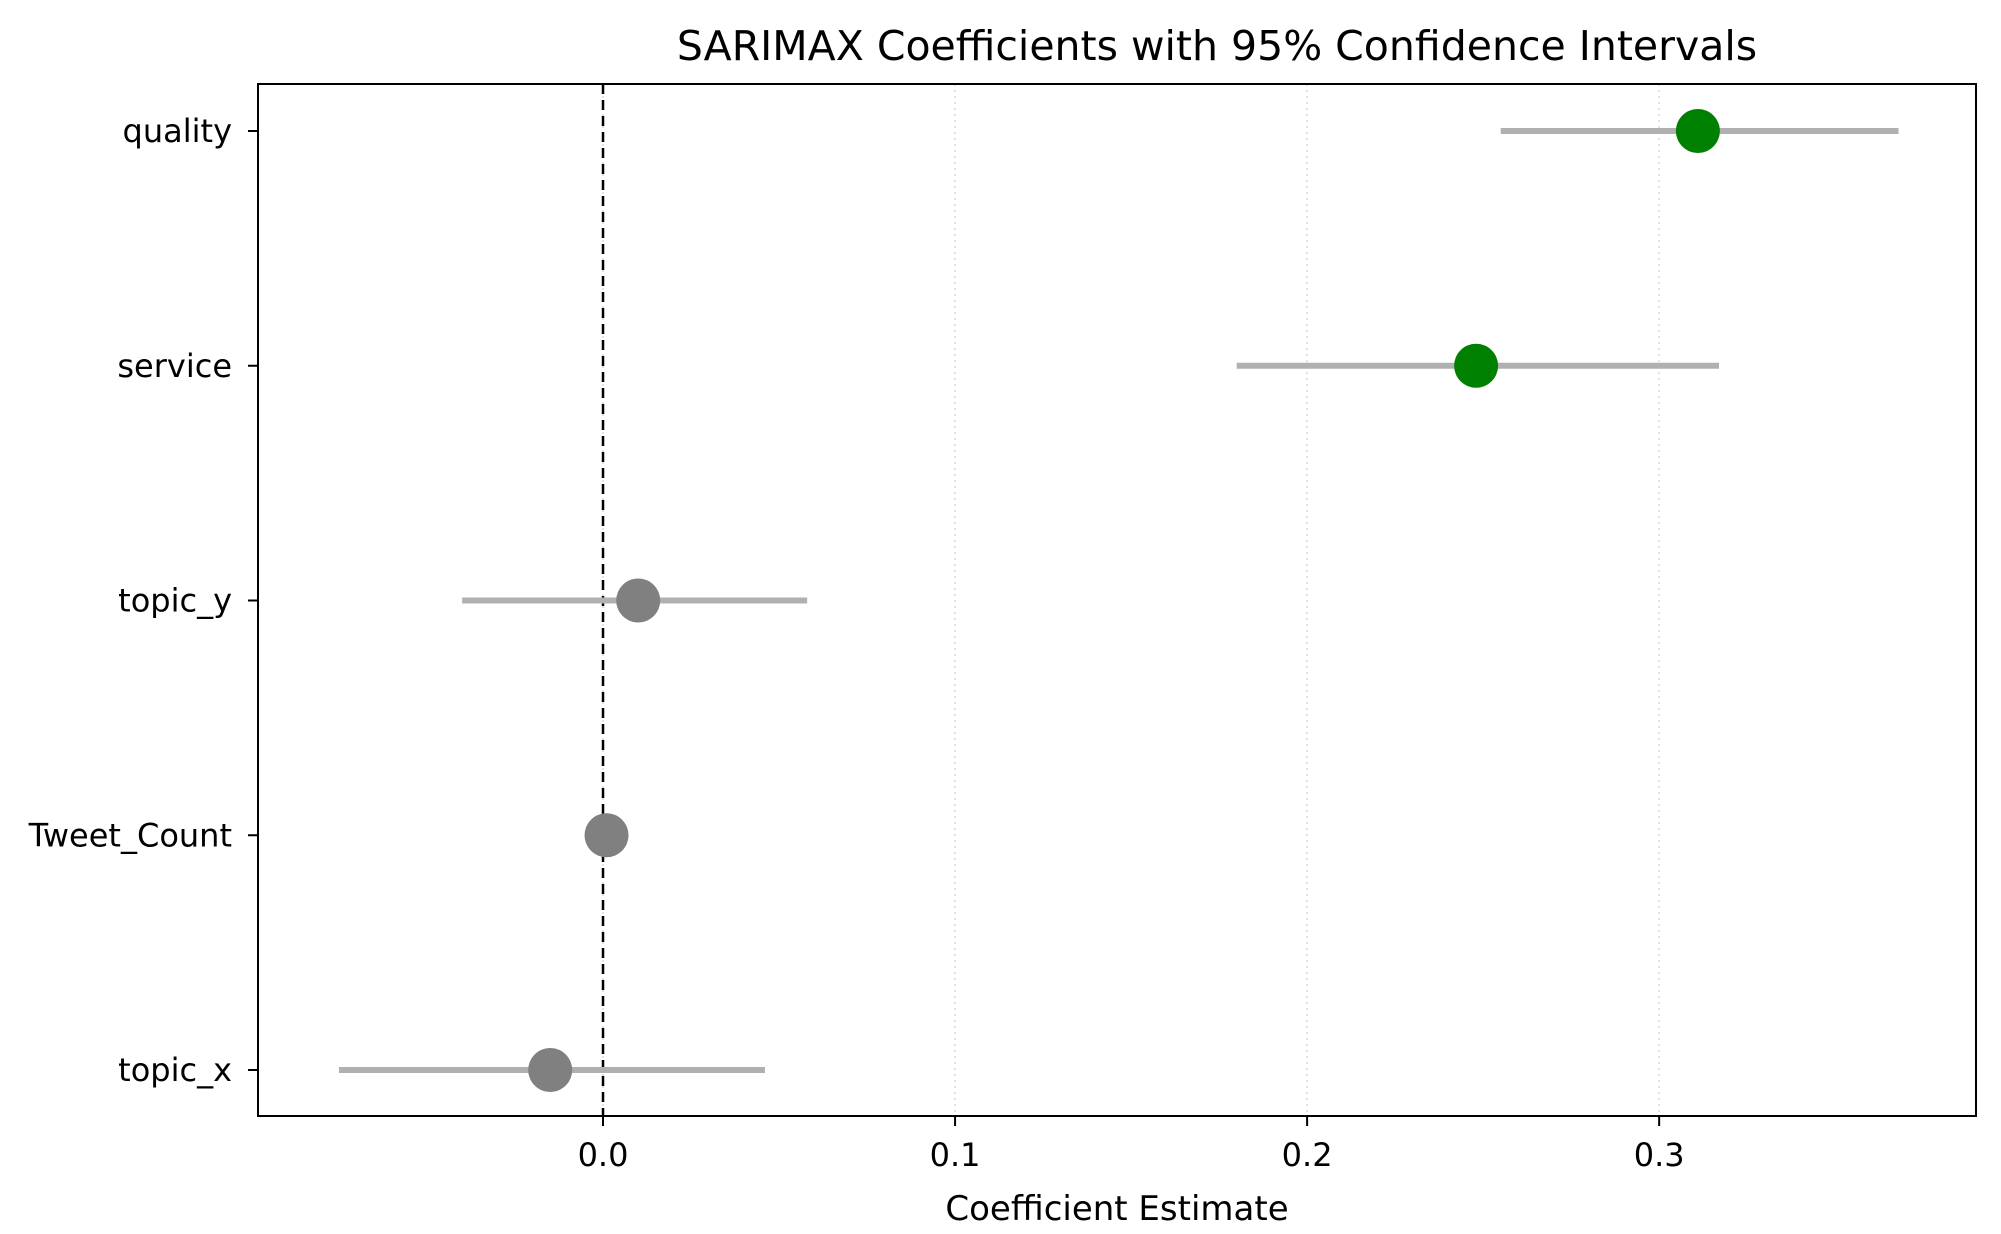  What do you see at coordinates (1131, 1145) in the screenshot?
I see `x-axis: 0.0 0.1 0.2 0.3` at bounding box center [1131, 1145].